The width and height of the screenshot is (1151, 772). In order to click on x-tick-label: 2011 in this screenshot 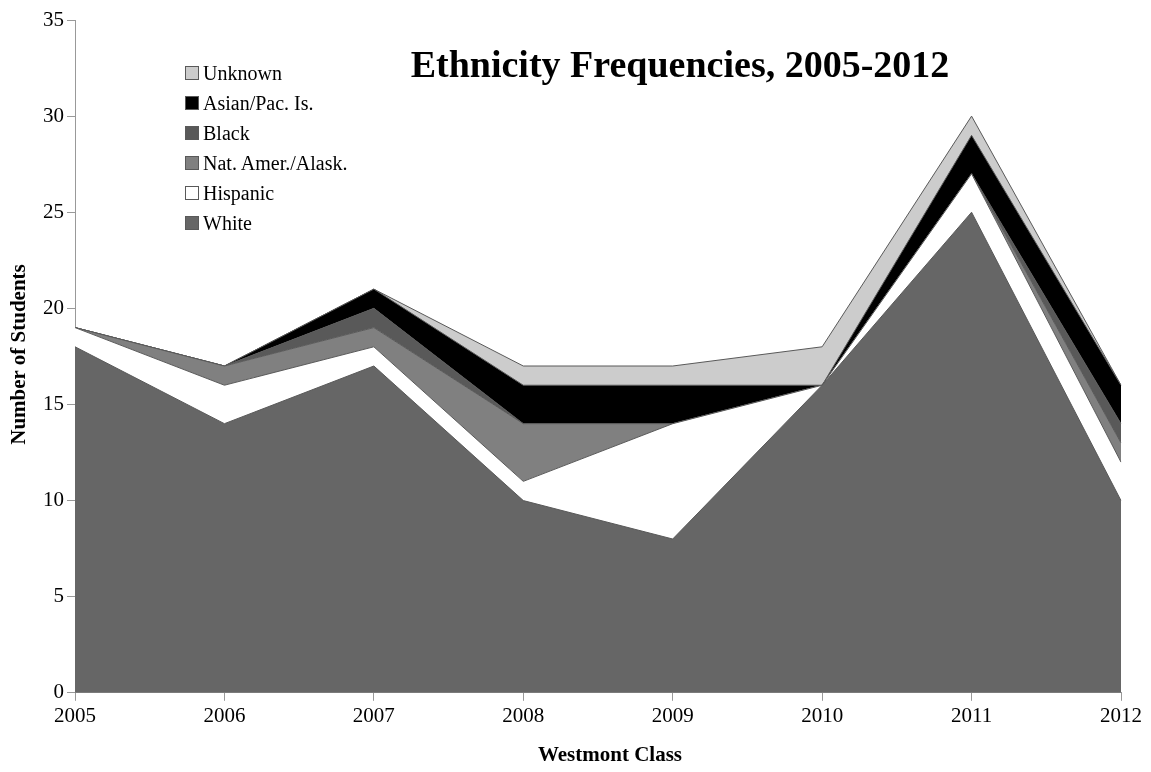, I will do `click(971, 714)`.